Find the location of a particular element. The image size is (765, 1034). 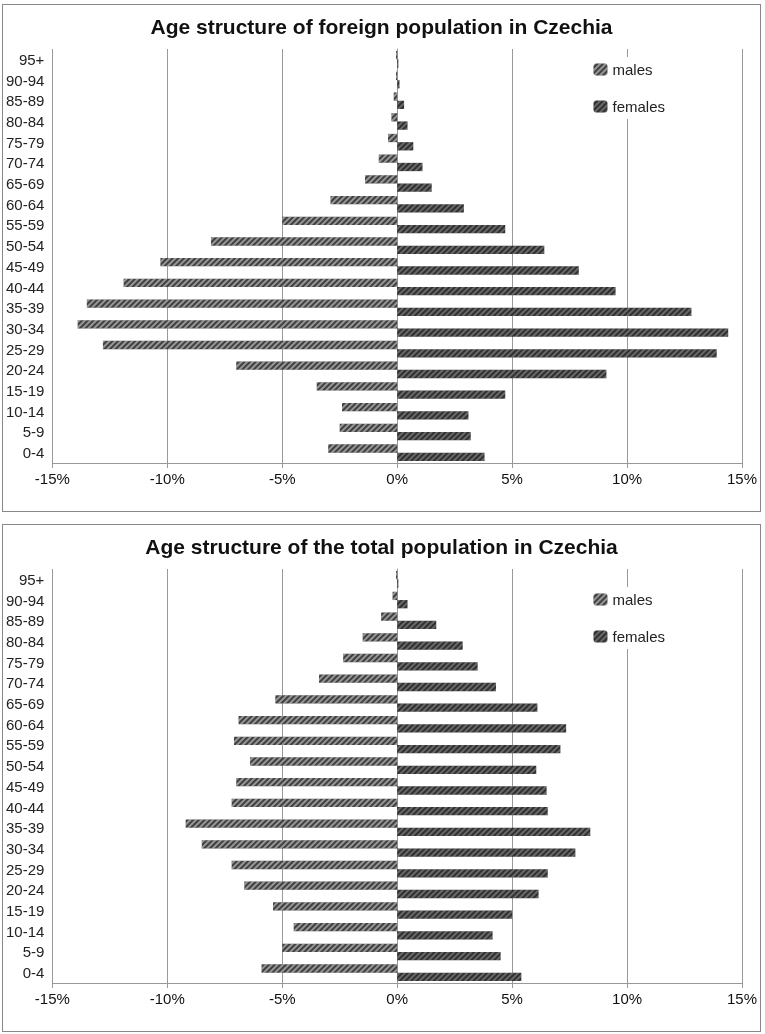

chart-title: Age structure of the total population in Czechia is located at coordinates (382, 546).